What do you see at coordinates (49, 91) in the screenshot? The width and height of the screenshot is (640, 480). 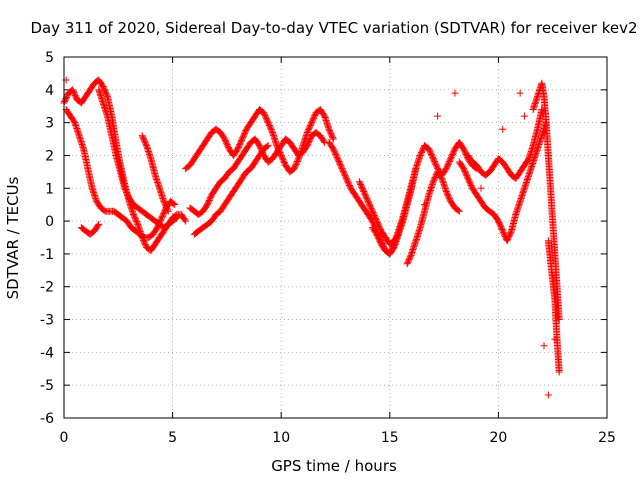 I see `y-tick-label: 4` at bounding box center [49, 91].